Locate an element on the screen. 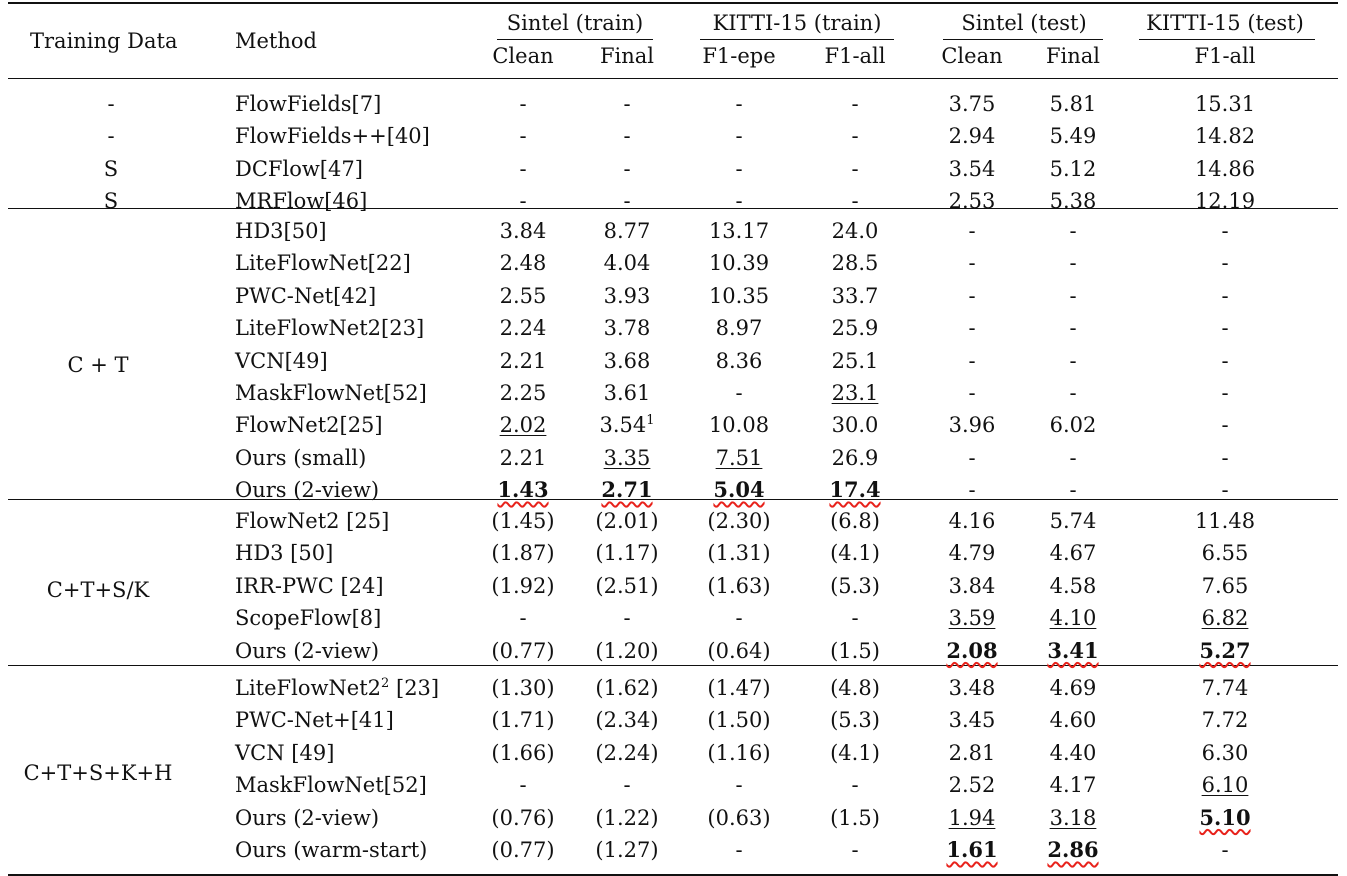  value-cell: 13.17 is located at coordinates (739, 231).